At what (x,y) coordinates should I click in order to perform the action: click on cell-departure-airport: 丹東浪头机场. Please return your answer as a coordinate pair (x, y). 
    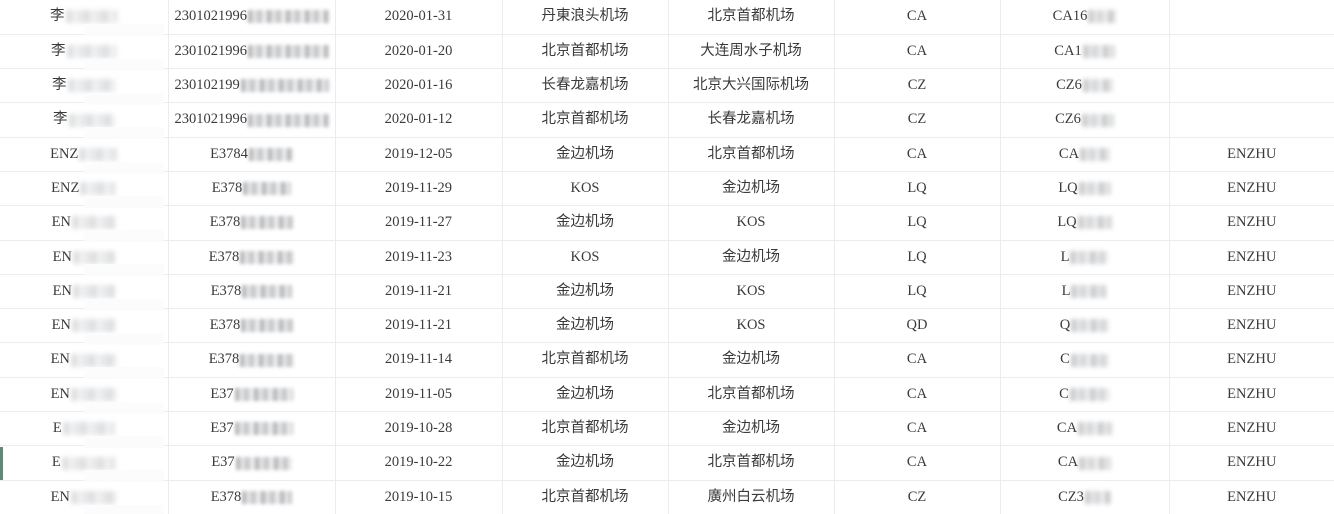
    Looking at the image, I should click on (585, 17).